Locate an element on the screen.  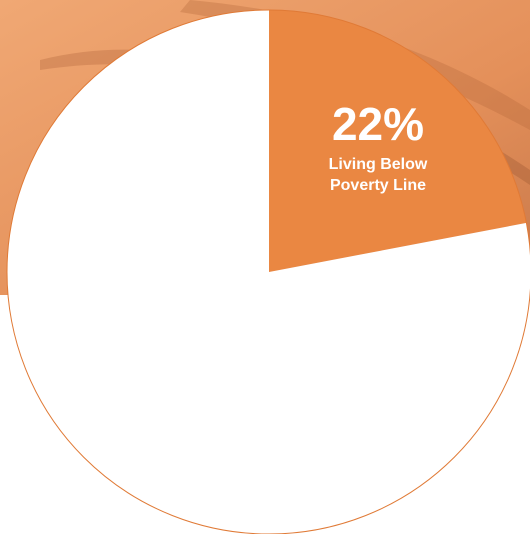
value-label: 22% is located at coordinates (378, 124).